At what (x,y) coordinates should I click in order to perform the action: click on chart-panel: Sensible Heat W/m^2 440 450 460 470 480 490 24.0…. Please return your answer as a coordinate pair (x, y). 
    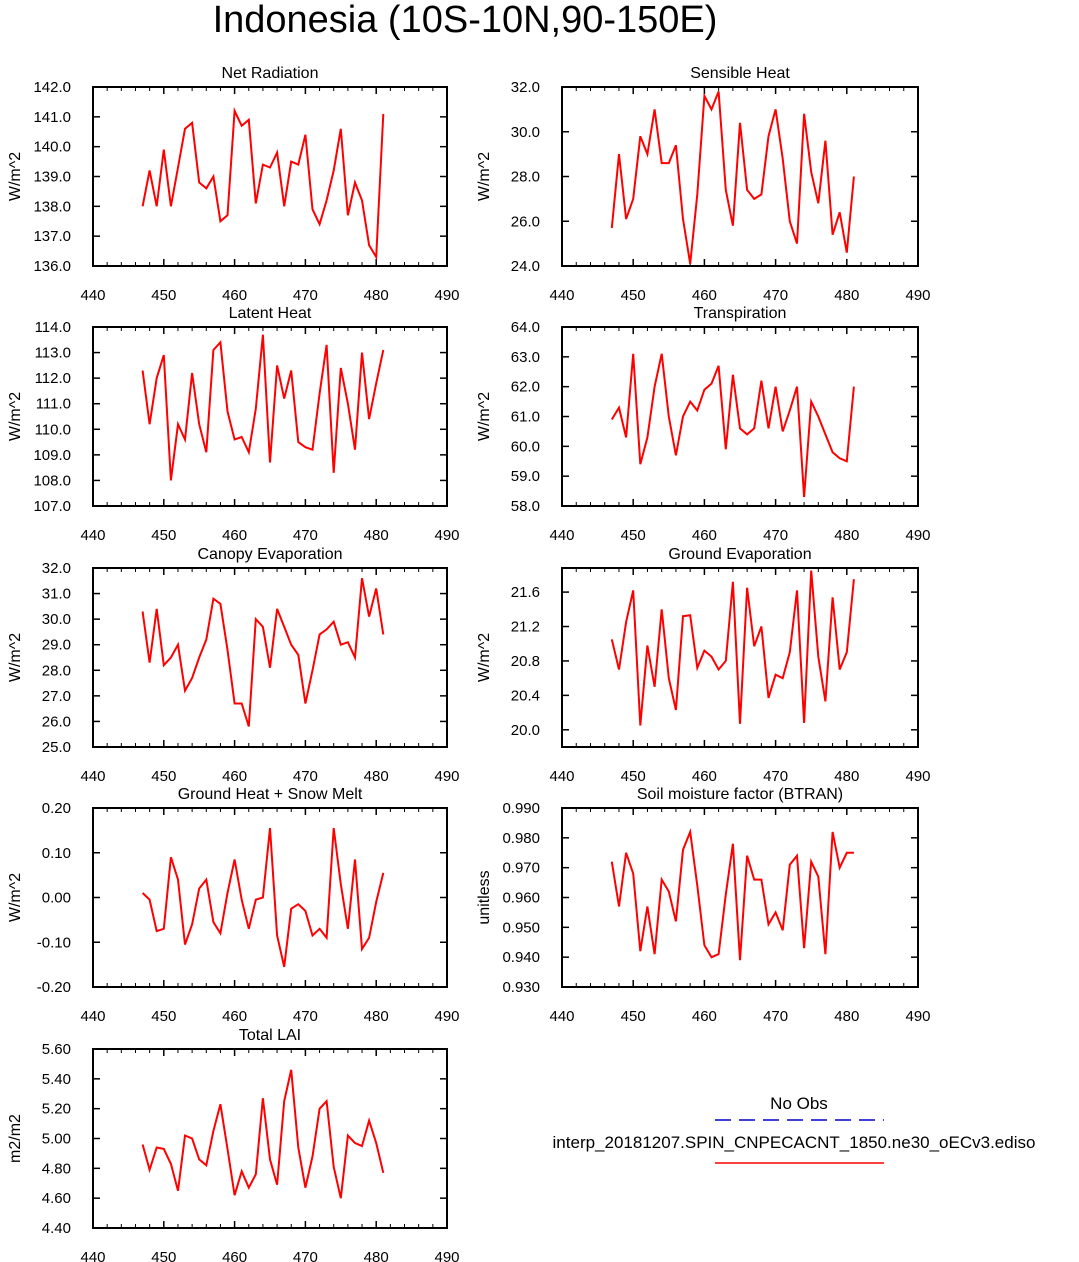
    Looking at the image, I should click on (703, 184).